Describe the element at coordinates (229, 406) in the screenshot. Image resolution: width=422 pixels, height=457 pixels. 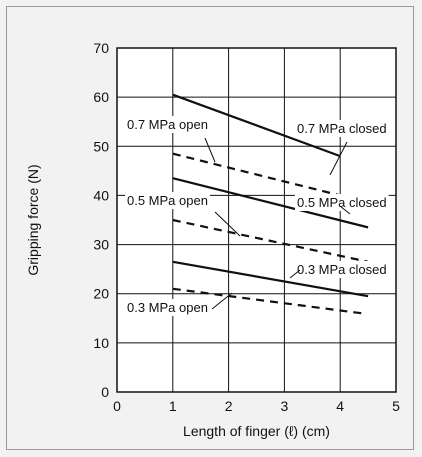
I see `x-tick-label: 2` at that location.